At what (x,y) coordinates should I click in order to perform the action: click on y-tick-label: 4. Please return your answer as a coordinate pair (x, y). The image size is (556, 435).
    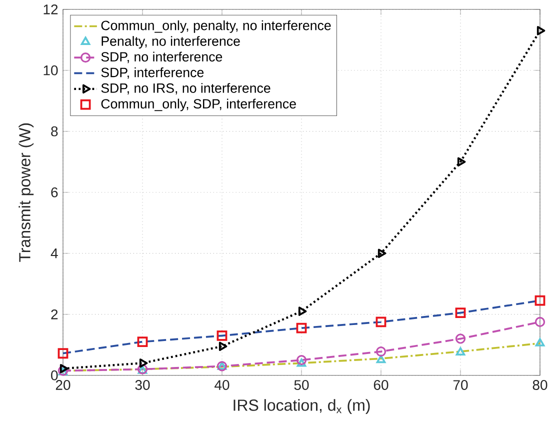
    Looking at the image, I should click on (54, 253).